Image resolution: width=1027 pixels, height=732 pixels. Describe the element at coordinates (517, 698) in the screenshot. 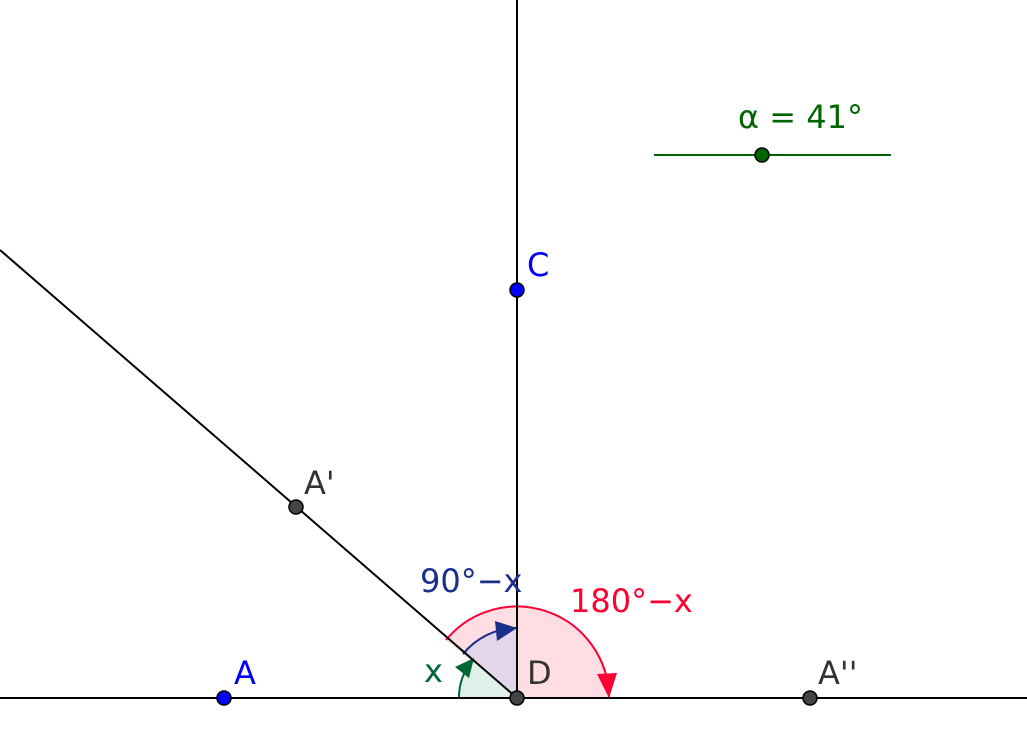

I see `point-d` at that location.